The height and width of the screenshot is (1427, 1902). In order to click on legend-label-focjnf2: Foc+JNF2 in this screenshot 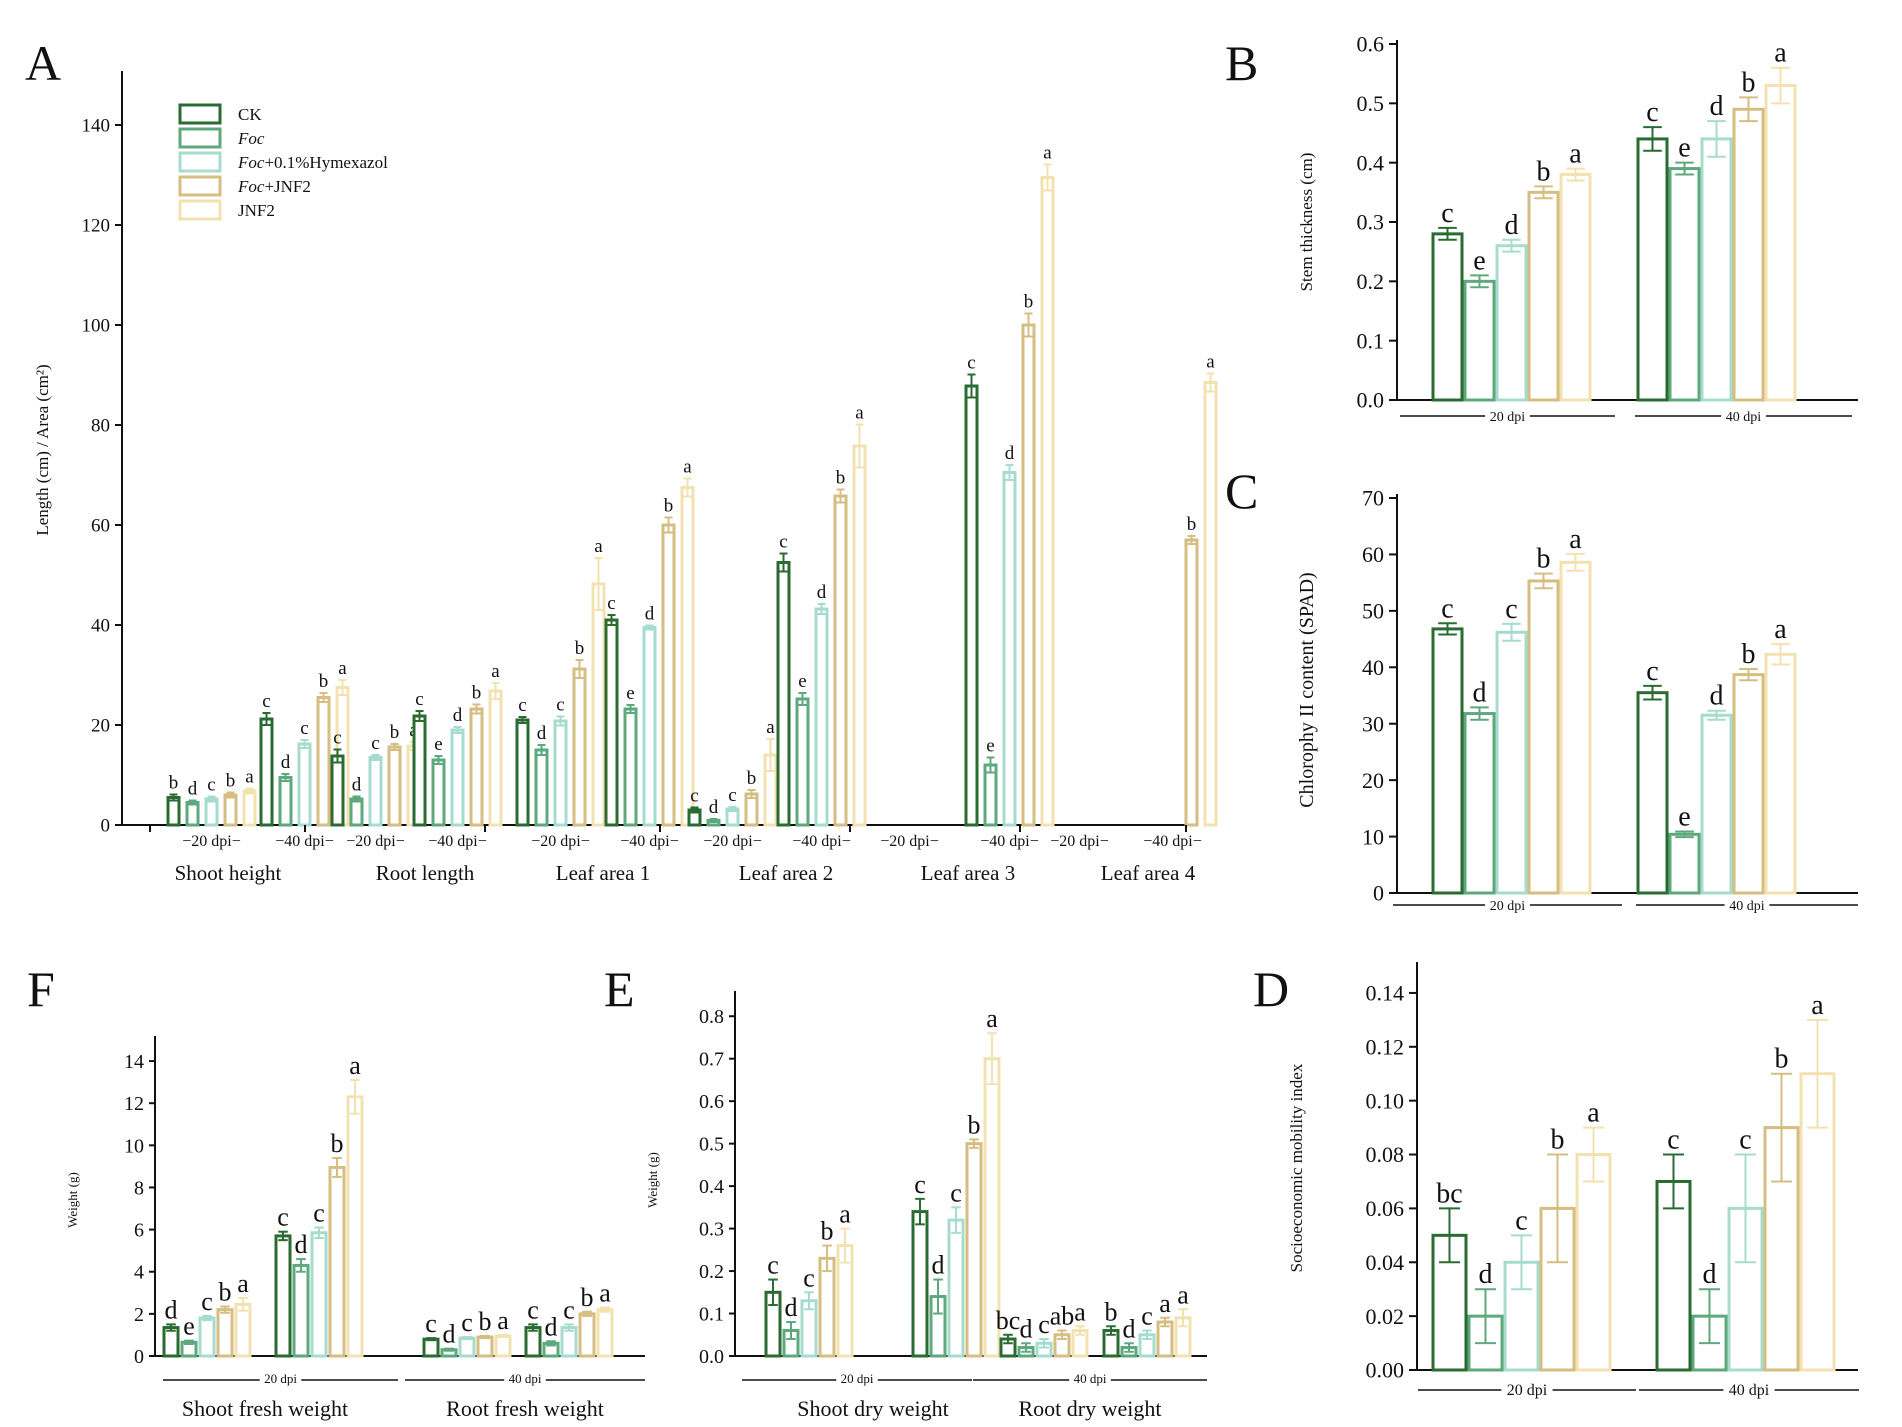, I will do `click(274, 186)`.